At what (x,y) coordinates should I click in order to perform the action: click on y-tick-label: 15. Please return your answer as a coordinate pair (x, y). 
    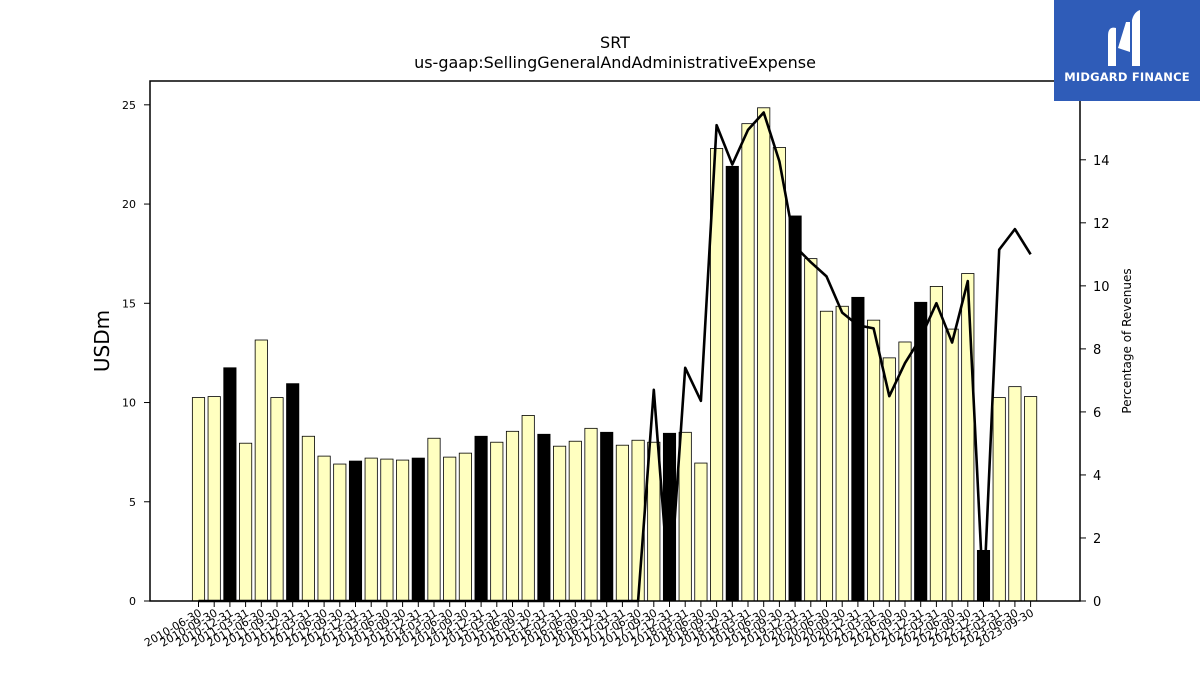
    Looking at the image, I should click on (129, 303).